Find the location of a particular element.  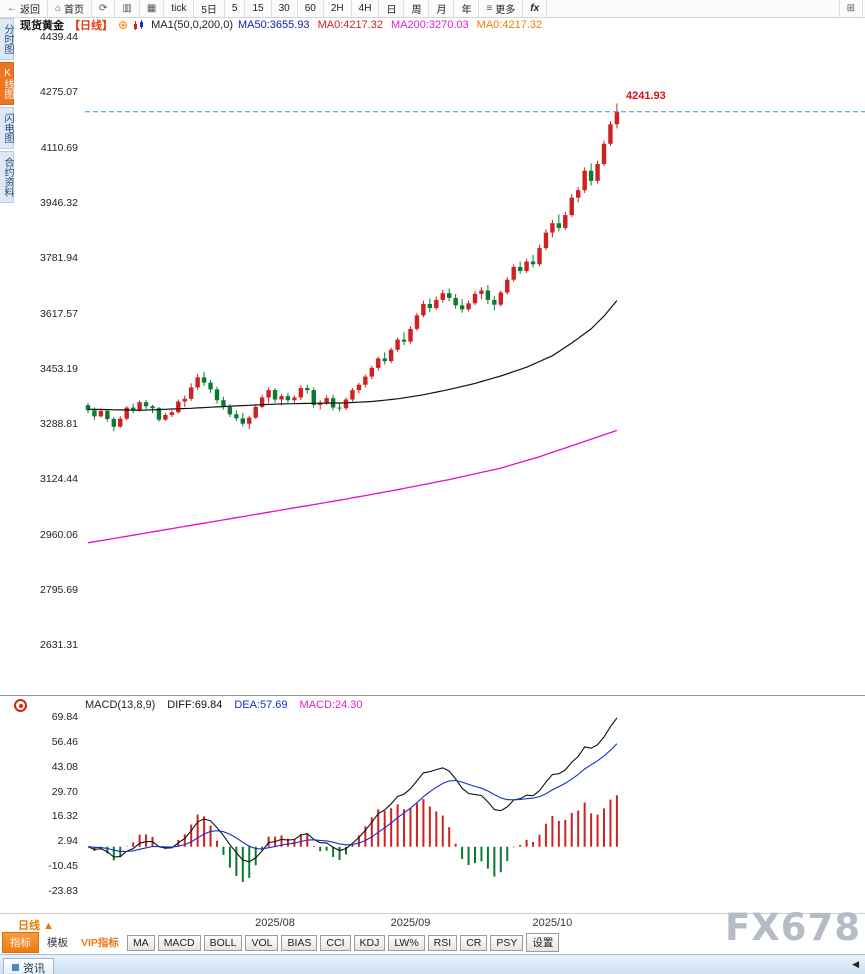

toolbar-home-button: ⌂ 首页 is located at coordinates (70, 8).